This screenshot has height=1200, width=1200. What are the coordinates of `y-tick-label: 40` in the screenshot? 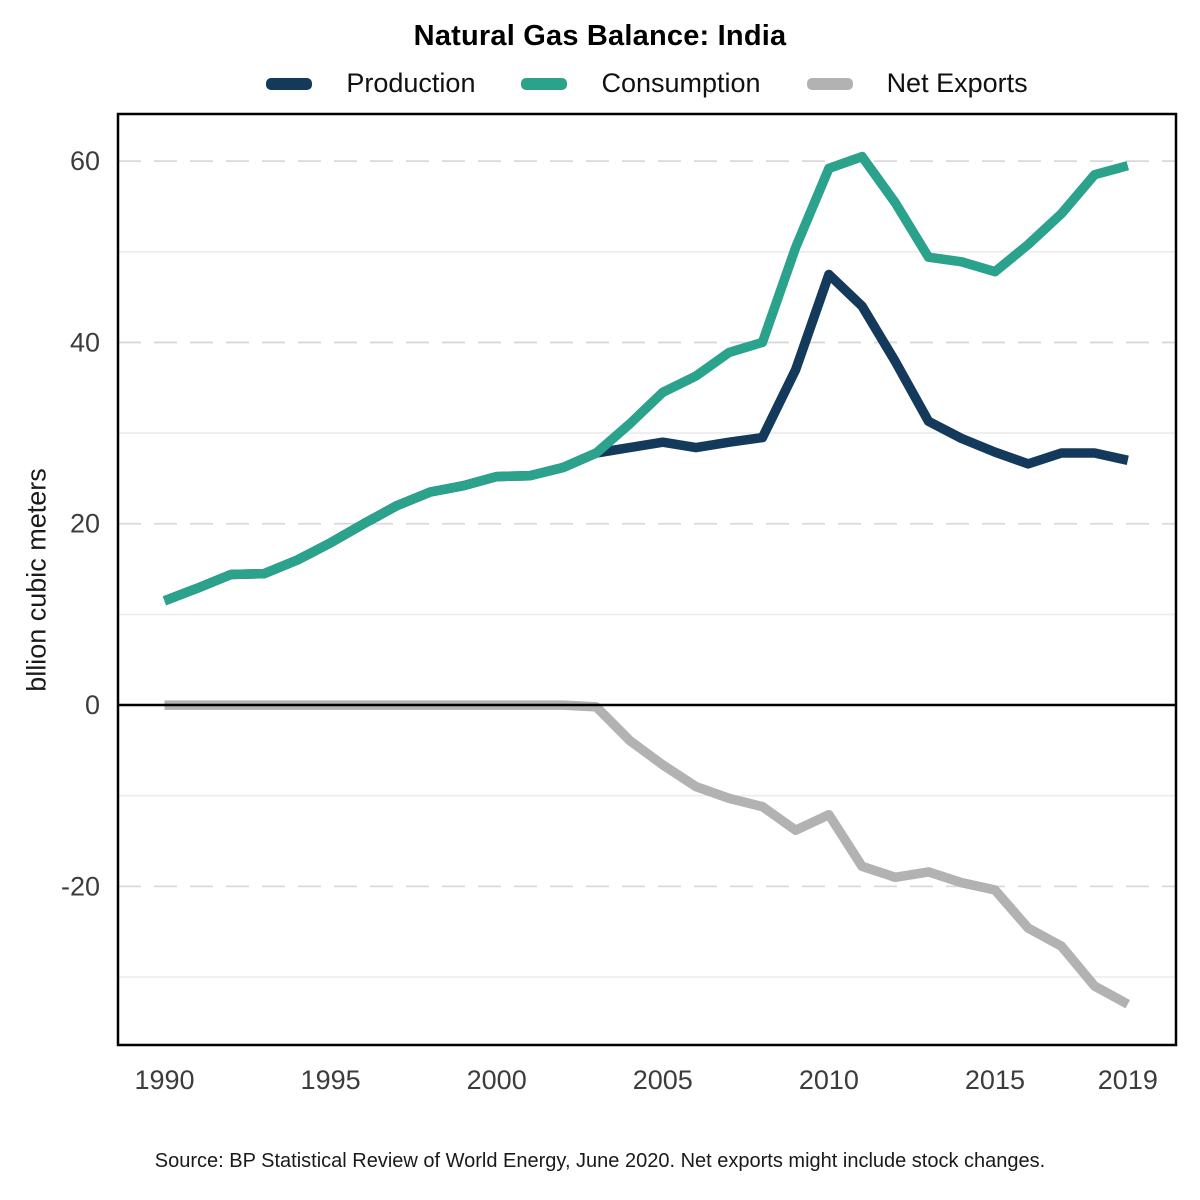 It's located at (85, 342).